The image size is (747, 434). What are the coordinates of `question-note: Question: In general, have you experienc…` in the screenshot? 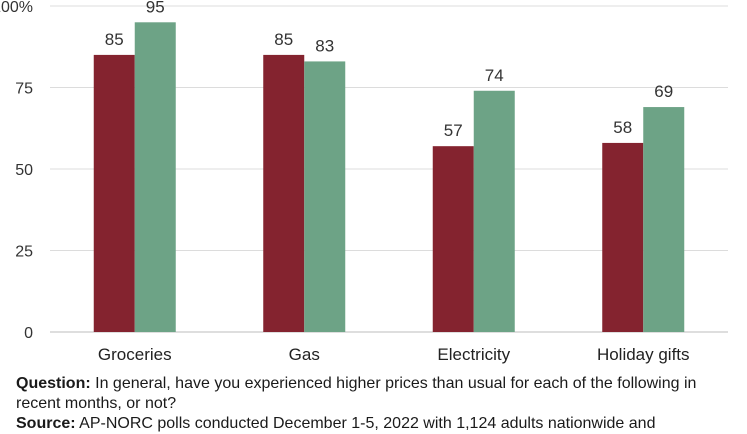 It's located at (376, 394).